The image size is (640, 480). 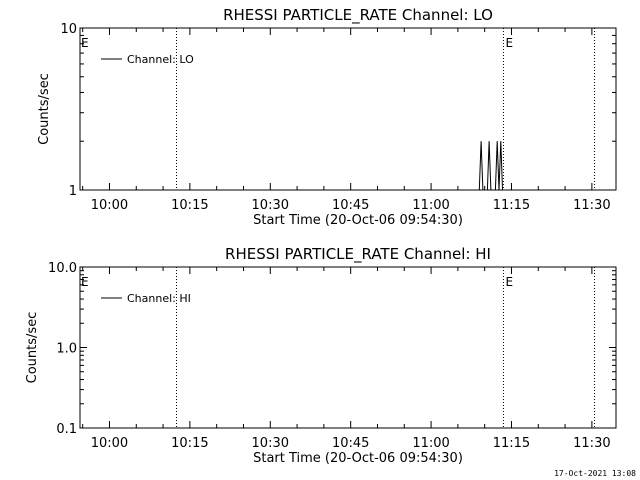 What do you see at coordinates (85, 43) in the screenshot?
I see `panel1-edge-label: E` at bounding box center [85, 43].